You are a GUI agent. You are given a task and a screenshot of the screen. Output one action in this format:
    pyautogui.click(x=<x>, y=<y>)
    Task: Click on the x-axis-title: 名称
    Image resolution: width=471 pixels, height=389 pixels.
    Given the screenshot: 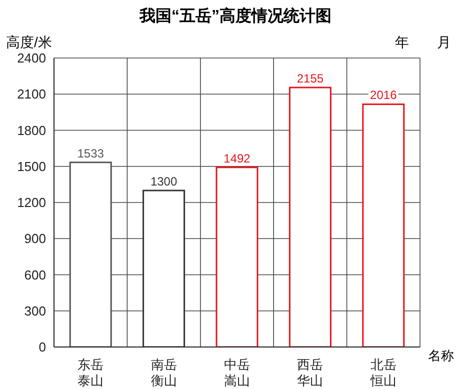 What is the action you would take?
    pyautogui.click(x=441, y=356)
    